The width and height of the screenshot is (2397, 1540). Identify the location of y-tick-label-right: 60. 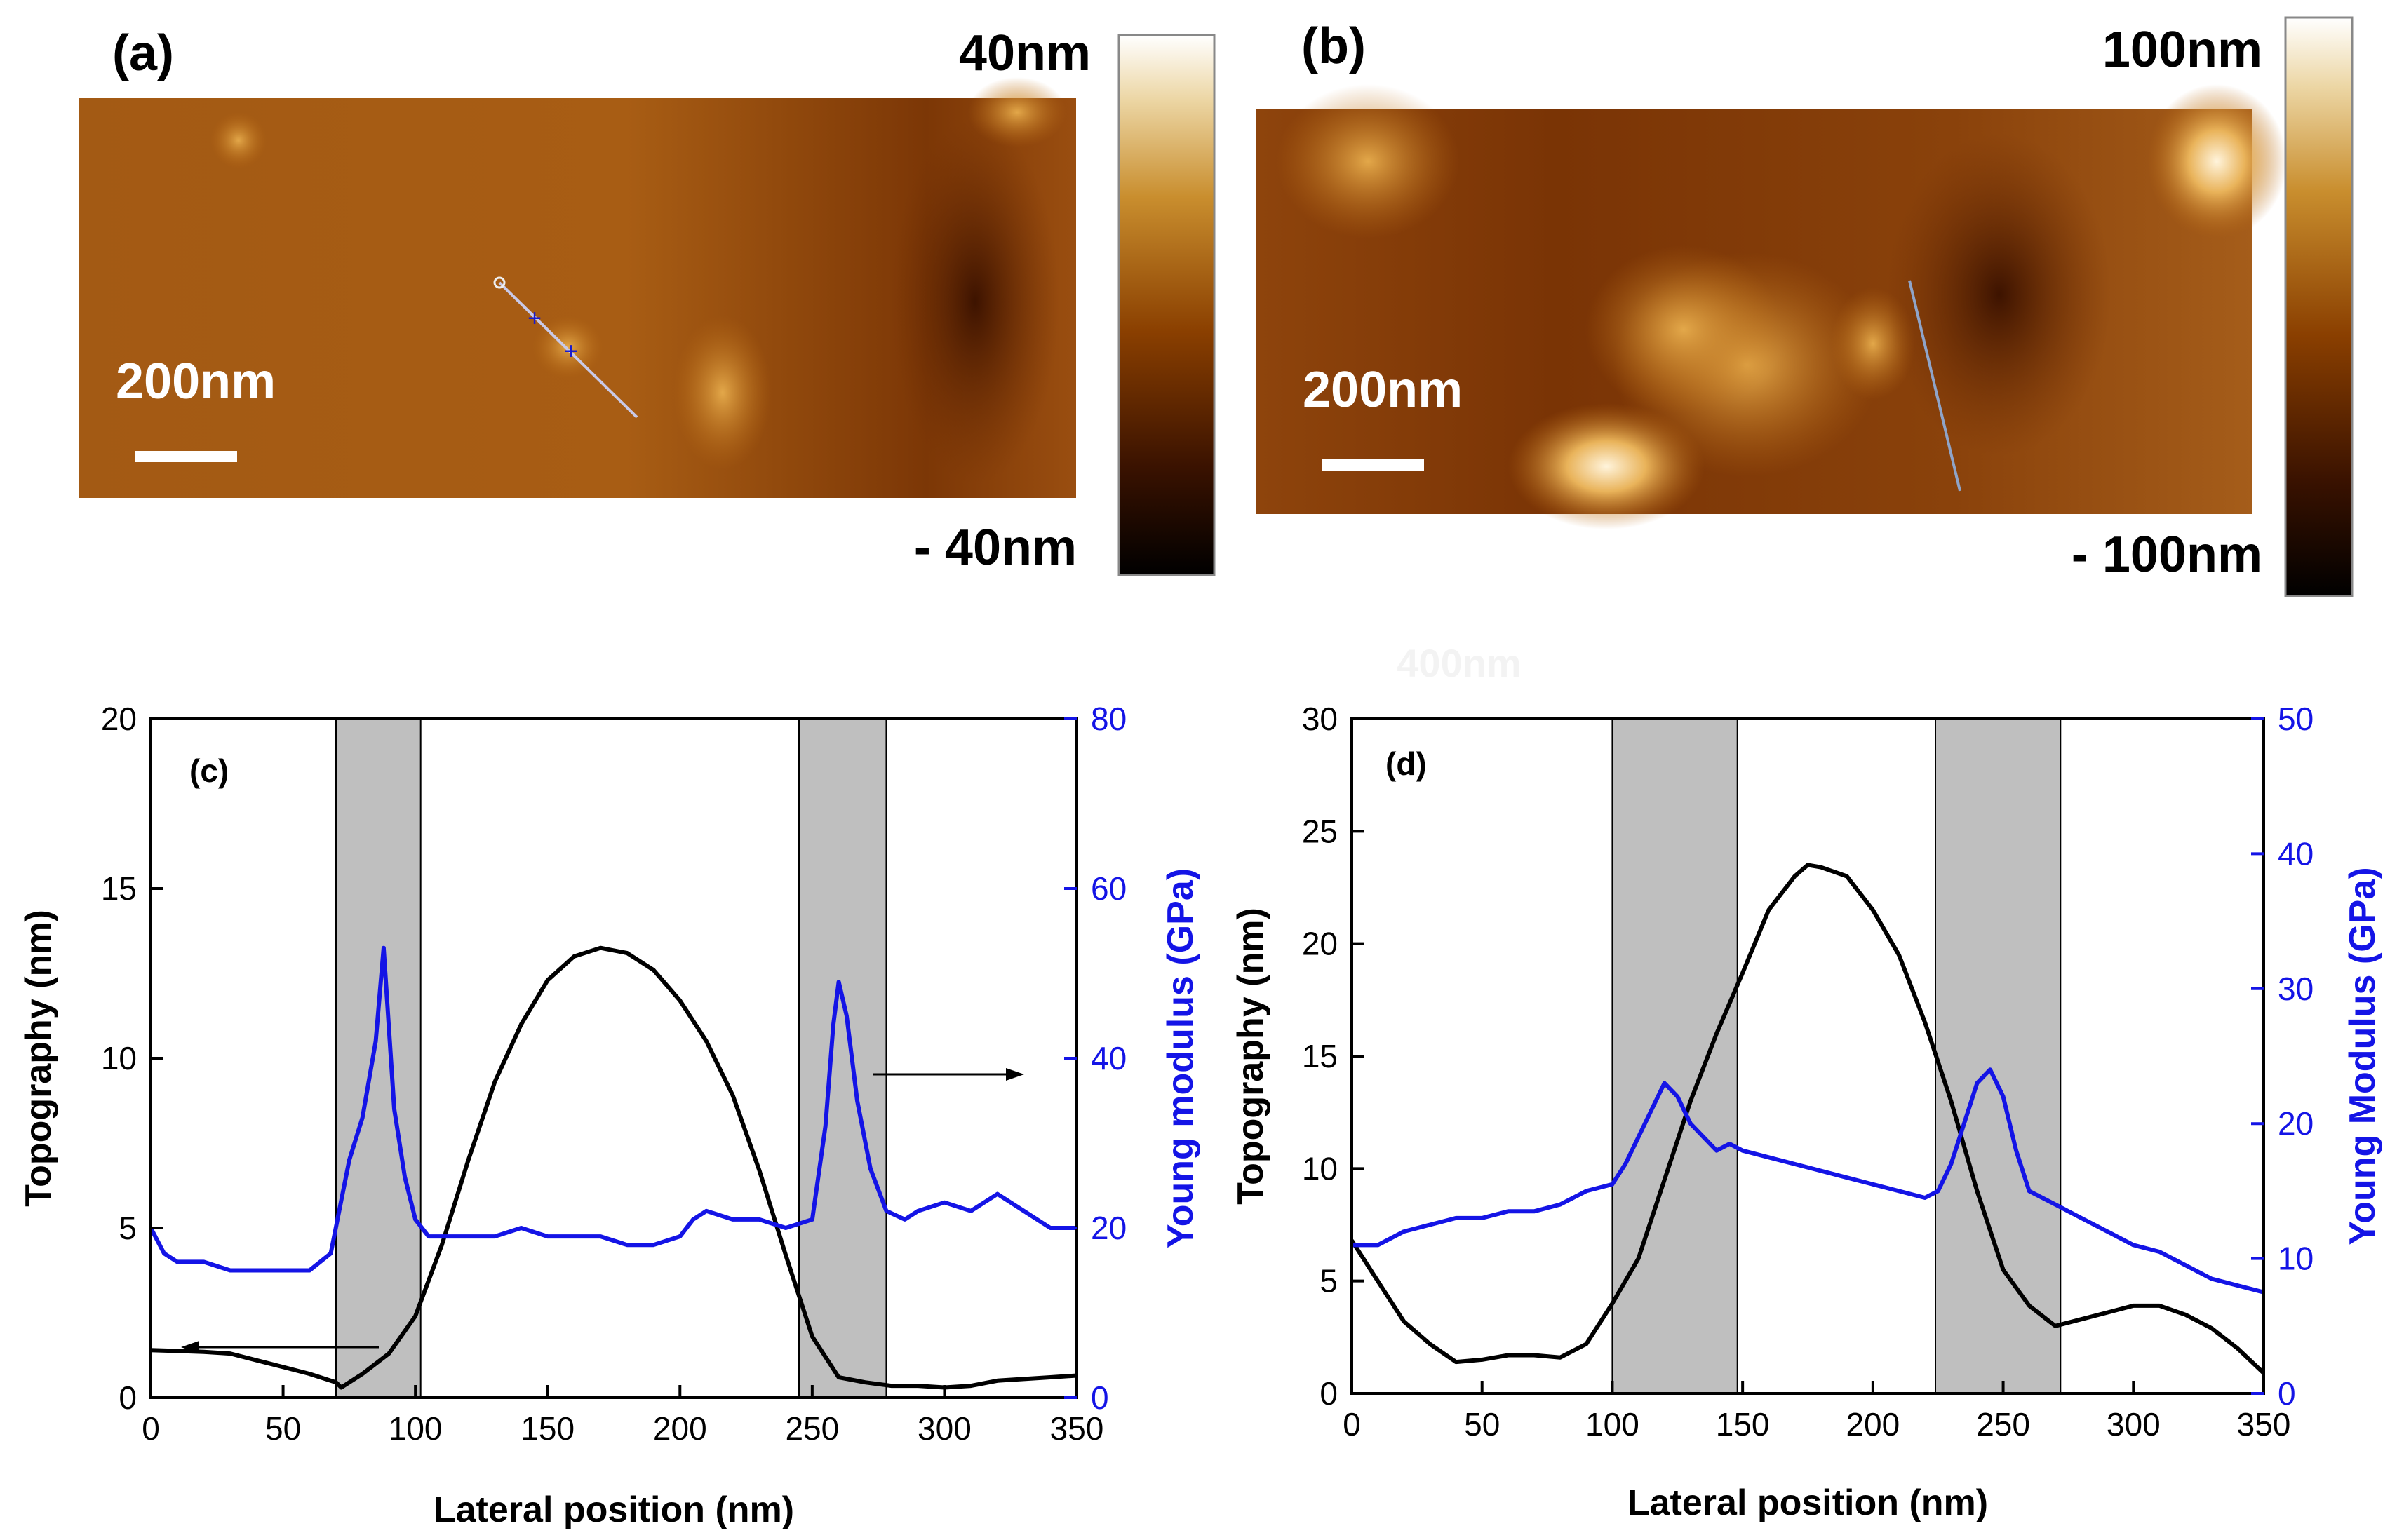
(1109, 888).